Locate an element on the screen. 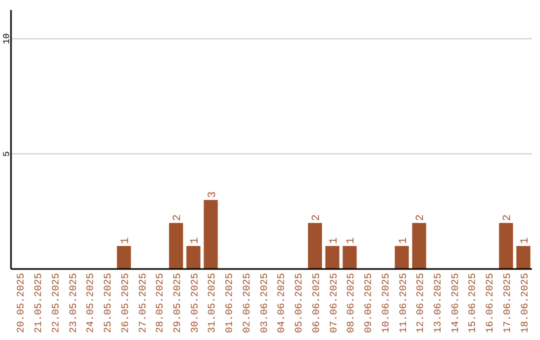  x-tick-label: 28.05.2025 is located at coordinates (161, 303).